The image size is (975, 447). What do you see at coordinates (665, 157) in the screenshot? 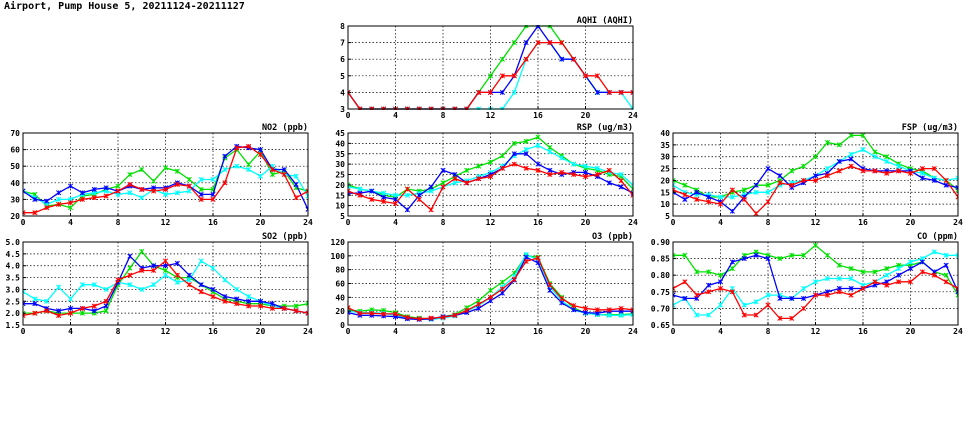
I see `y-tick-label: 30` at bounding box center [665, 157].